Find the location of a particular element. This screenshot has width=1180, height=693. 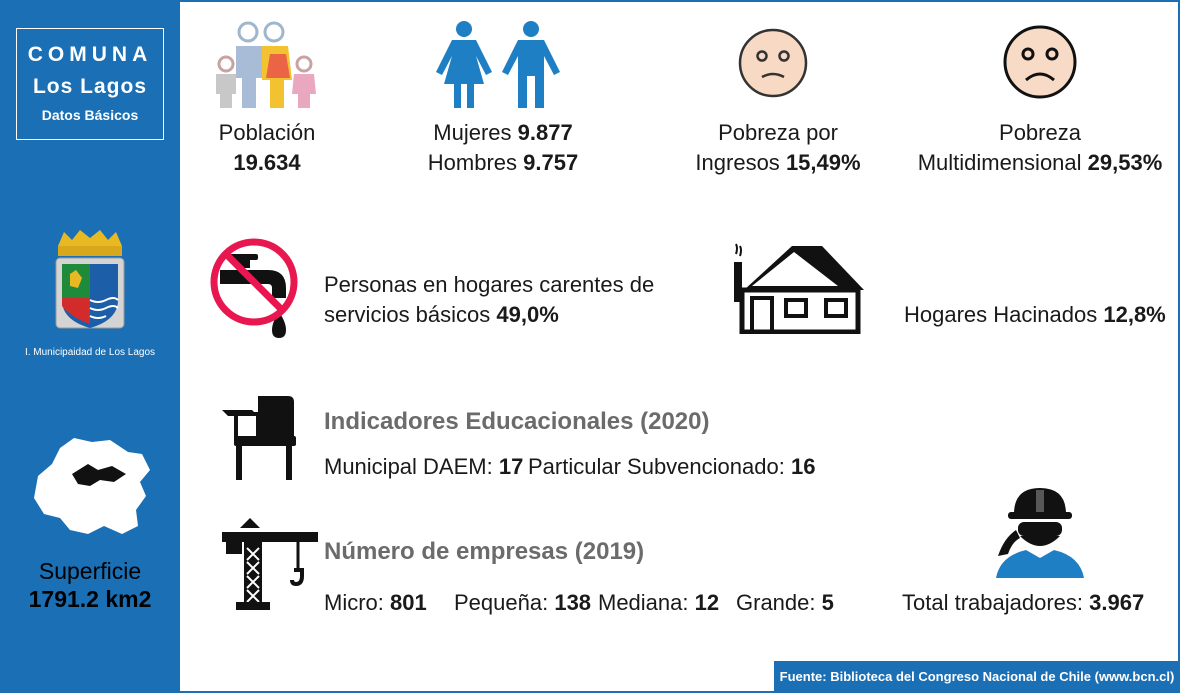

multi-poverty-line2: Multidimensional is located at coordinates (999, 162).